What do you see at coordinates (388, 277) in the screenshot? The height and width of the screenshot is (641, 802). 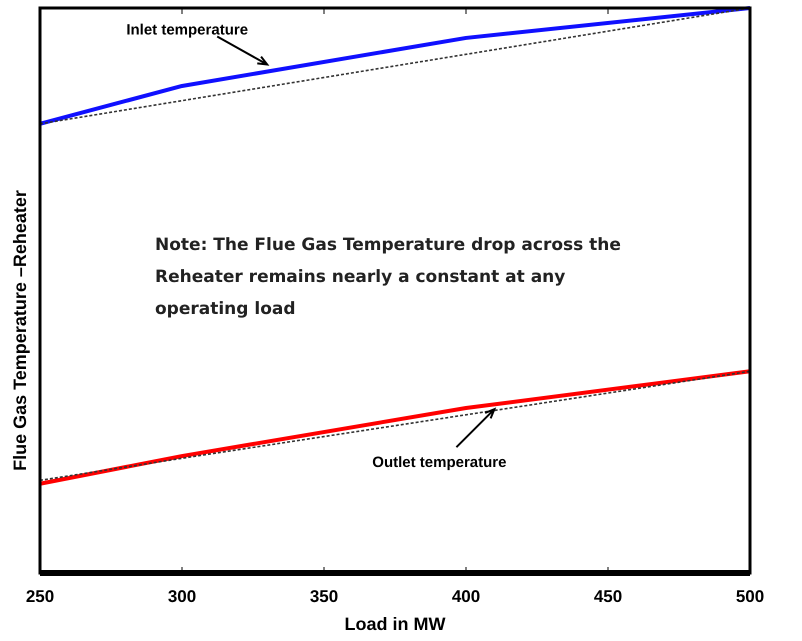 I see `annotation: Note: The Flue Gas Temperature drop across the Reheater remains nearly a constant at any operating load` at bounding box center [388, 277].